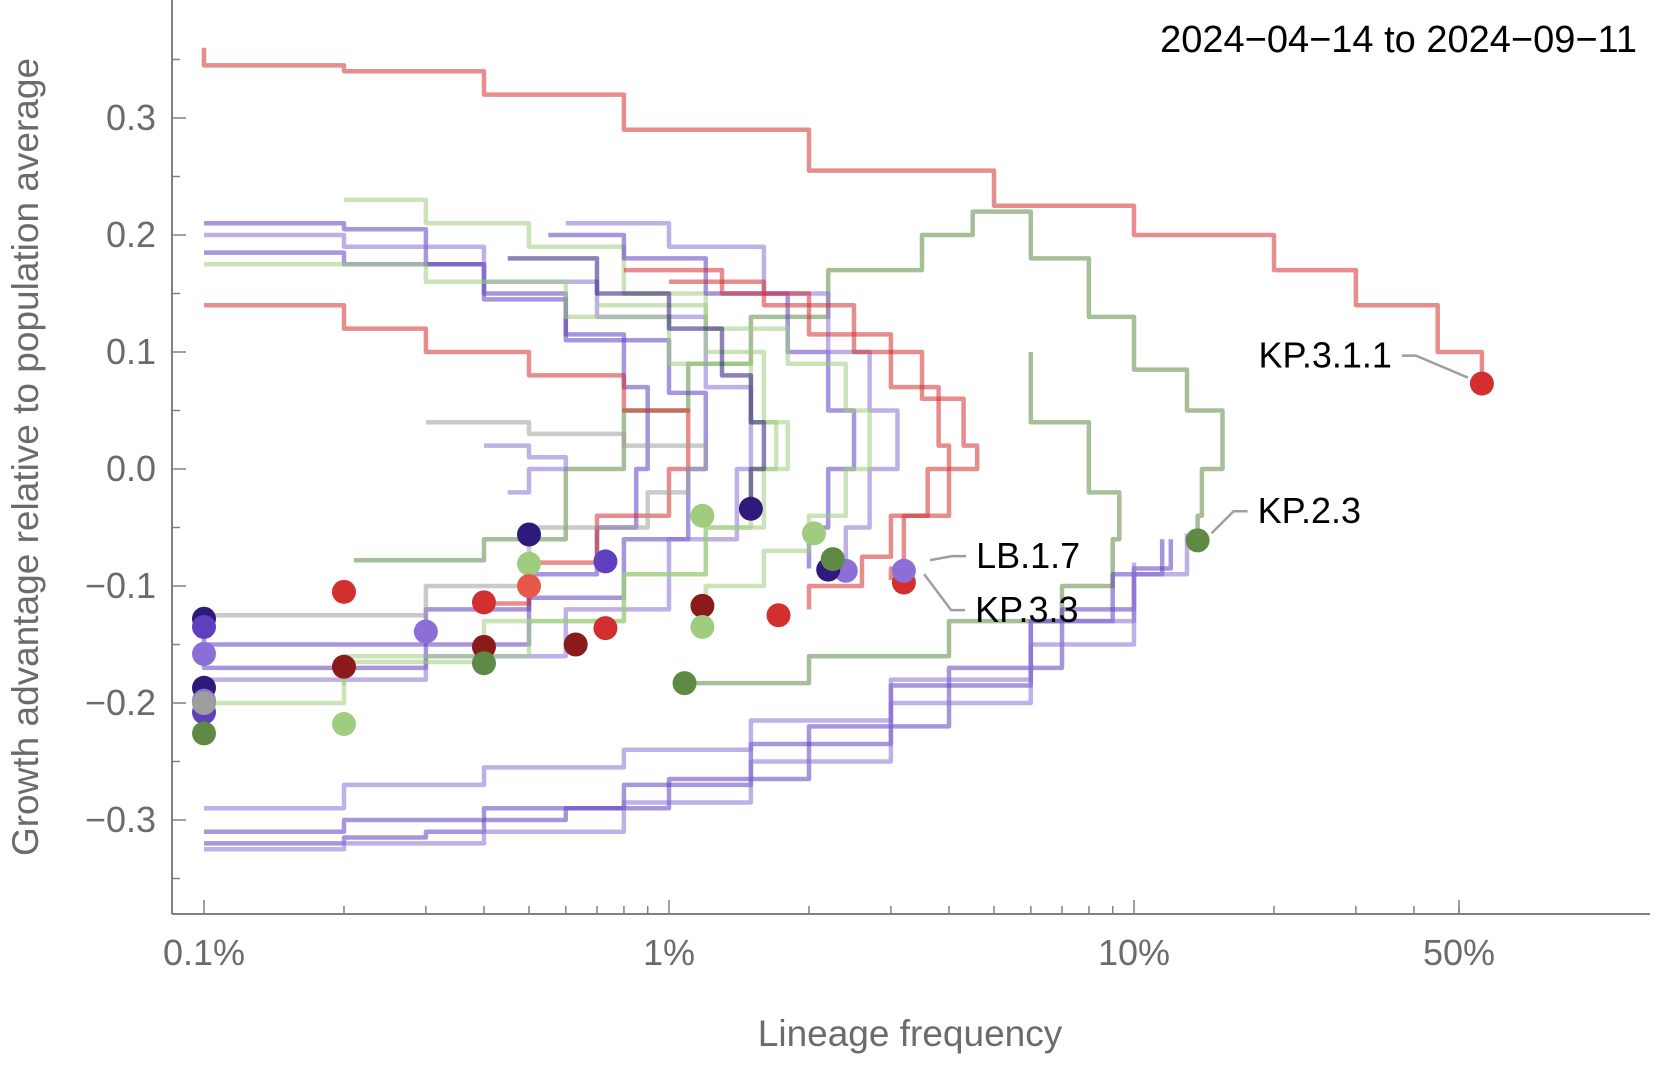 This screenshot has height=1076, width=1667. What do you see at coordinates (204, 952) in the screenshot?
I see `x-tick-label: 0.1%` at bounding box center [204, 952].